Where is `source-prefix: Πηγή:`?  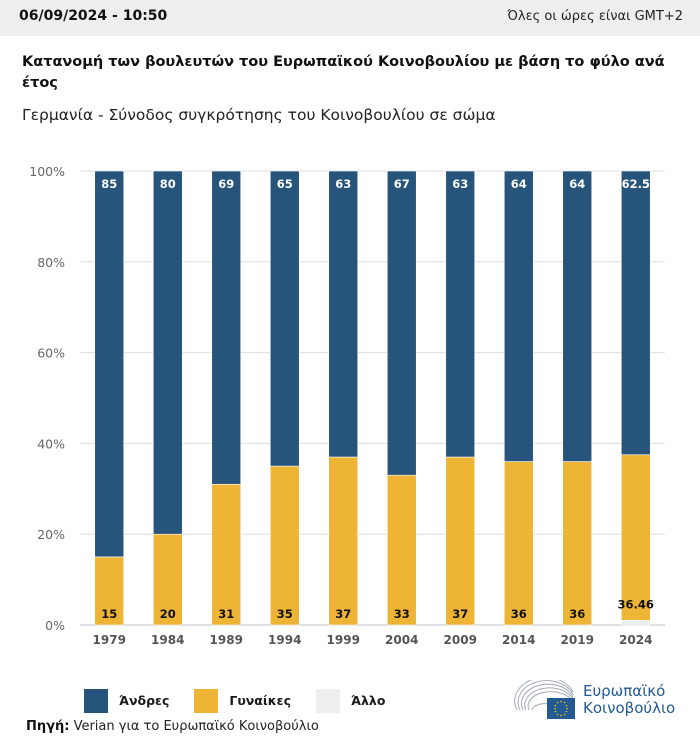 source-prefix: Πηγή: is located at coordinates (48, 726).